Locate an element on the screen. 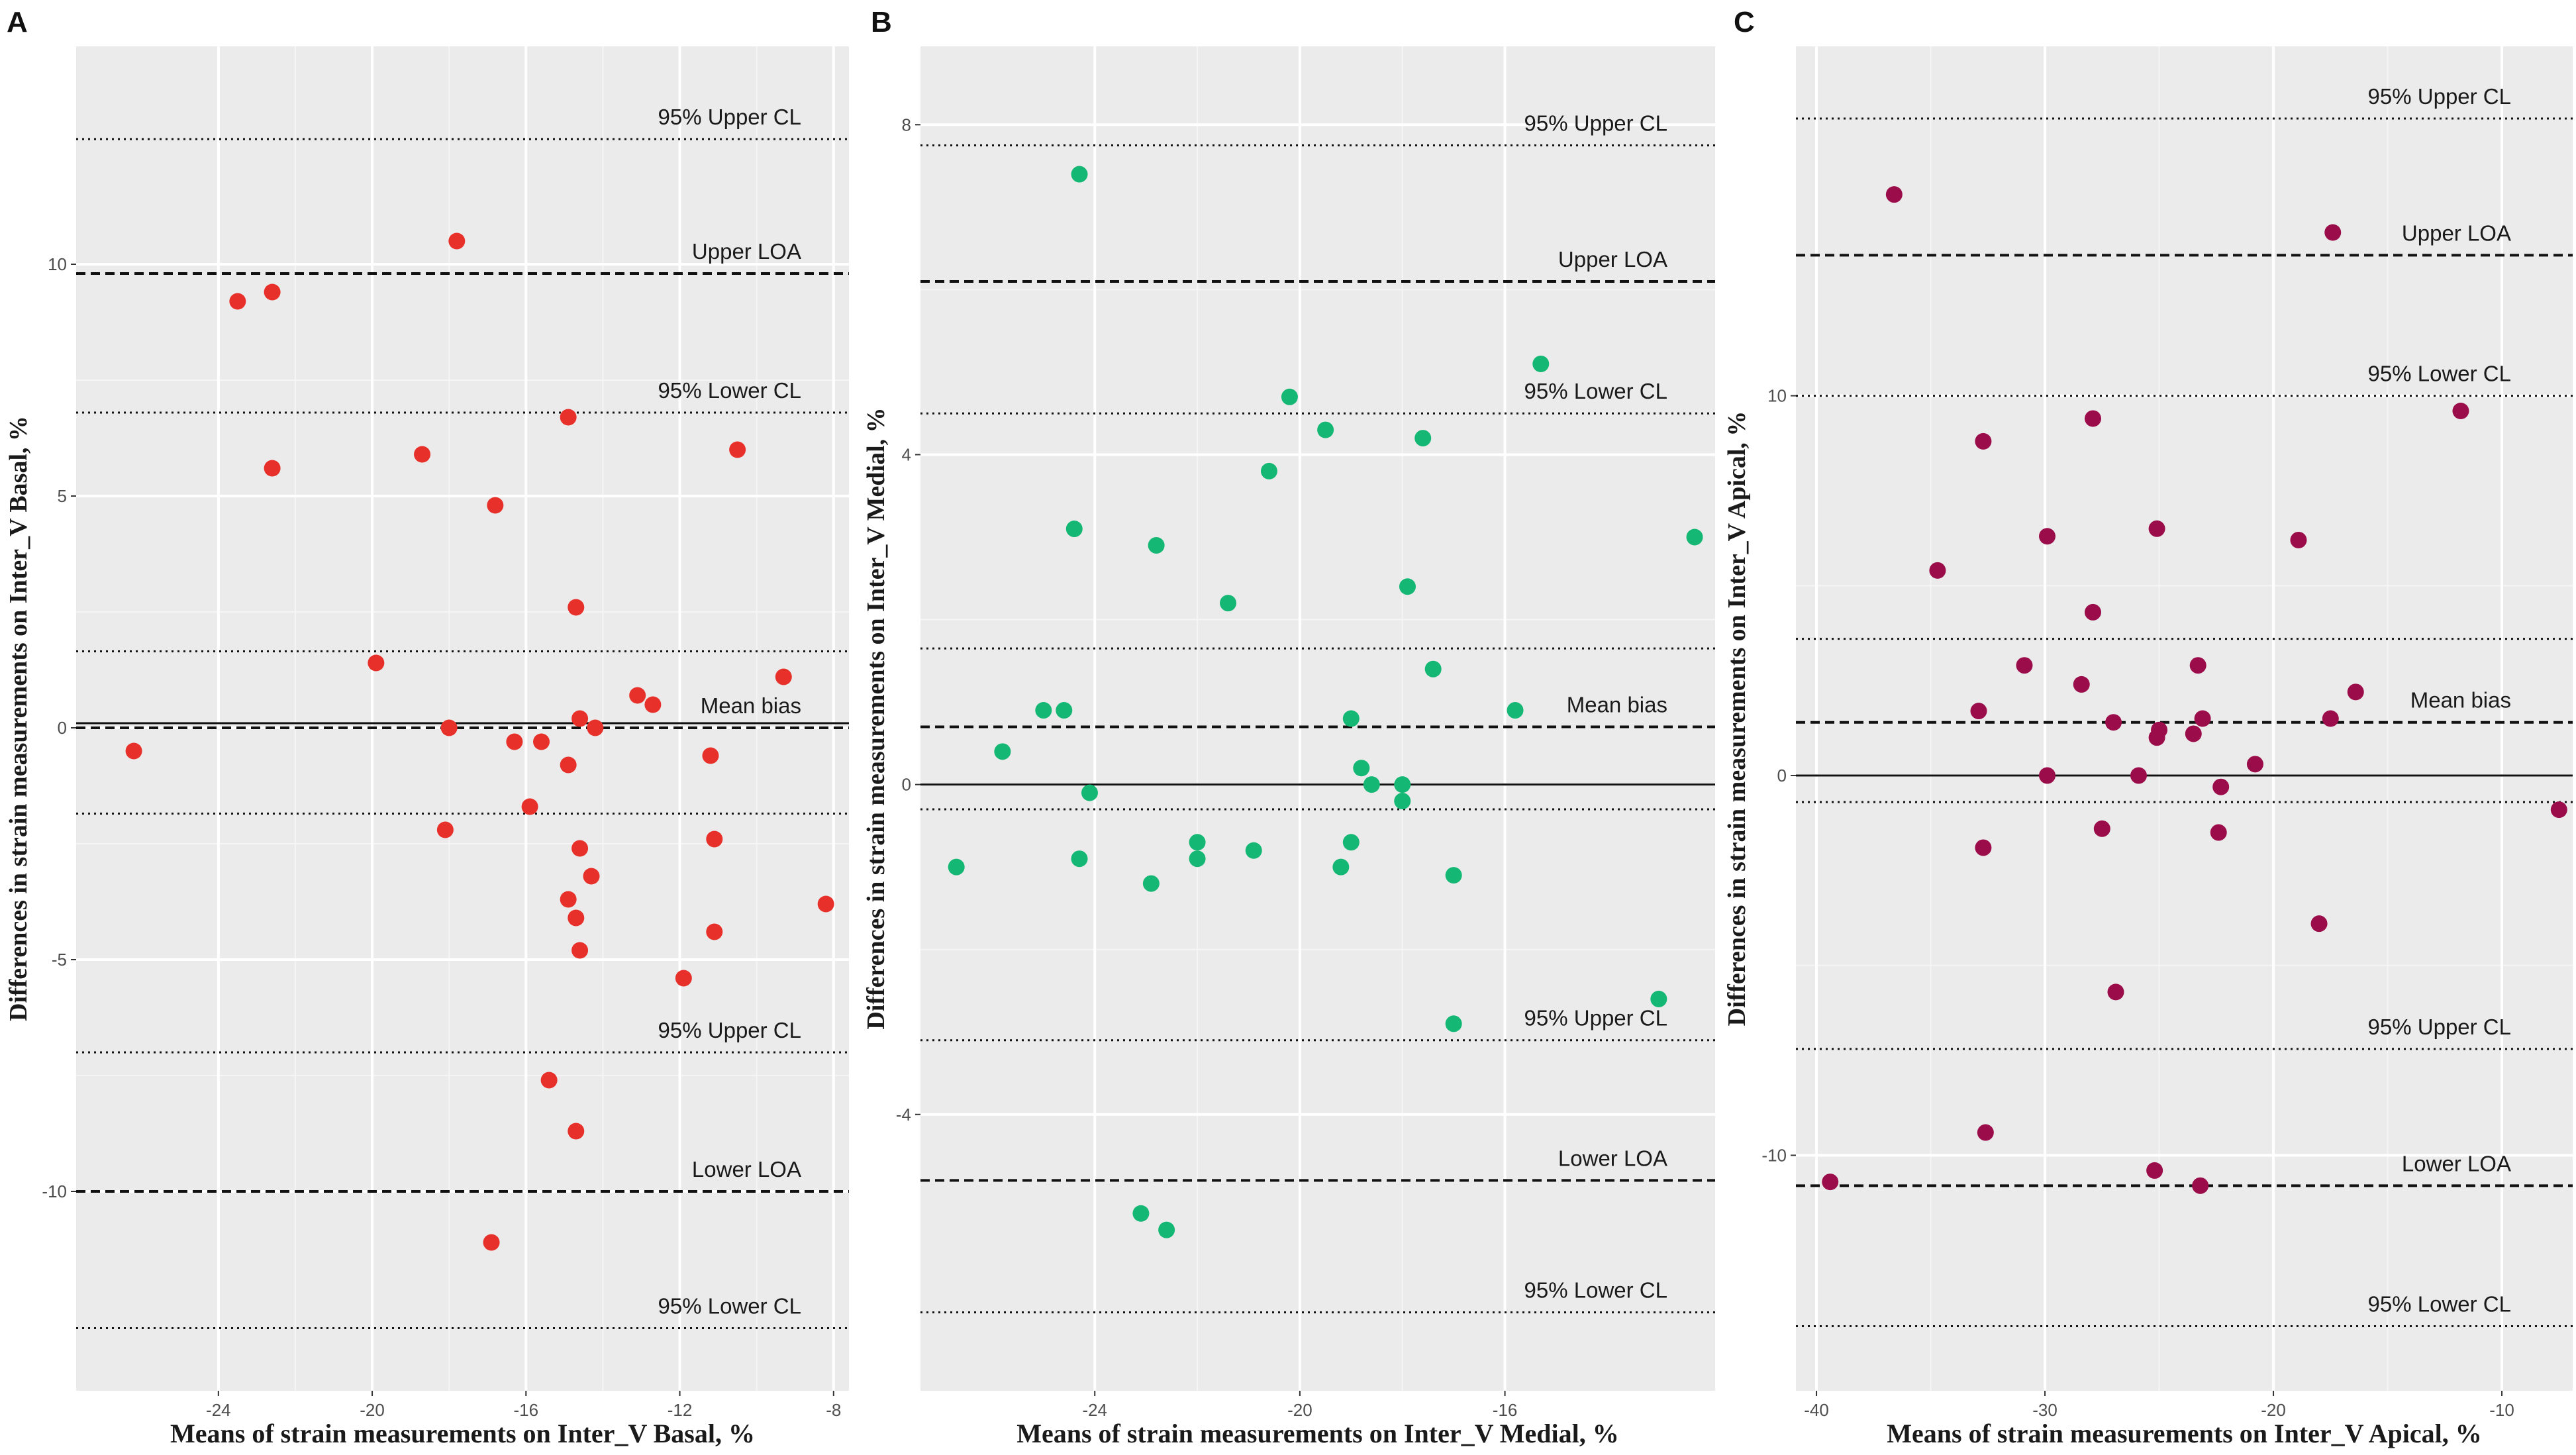 The width and height of the screenshot is (2576, 1455). panel-a-xtick-label: -24 is located at coordinates (218, 1410).